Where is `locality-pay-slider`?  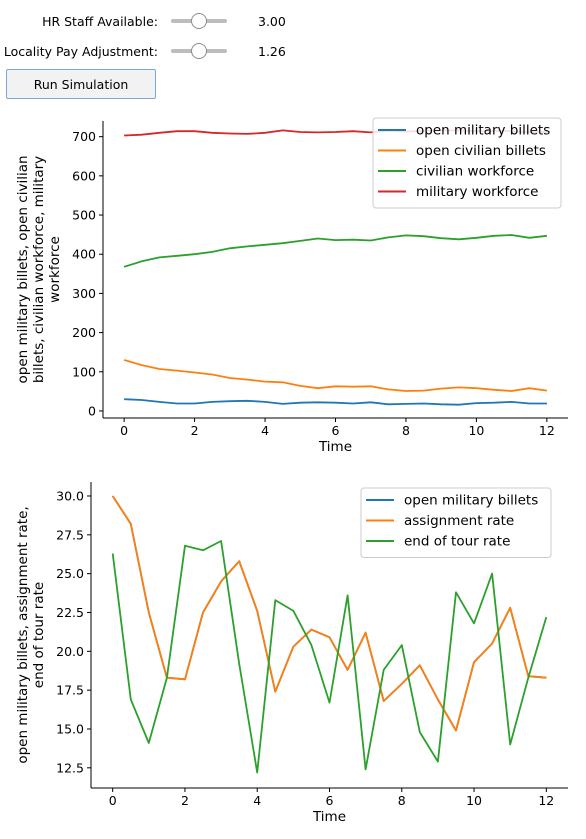
locality-pay-slider is located at coordinates (199, 51).